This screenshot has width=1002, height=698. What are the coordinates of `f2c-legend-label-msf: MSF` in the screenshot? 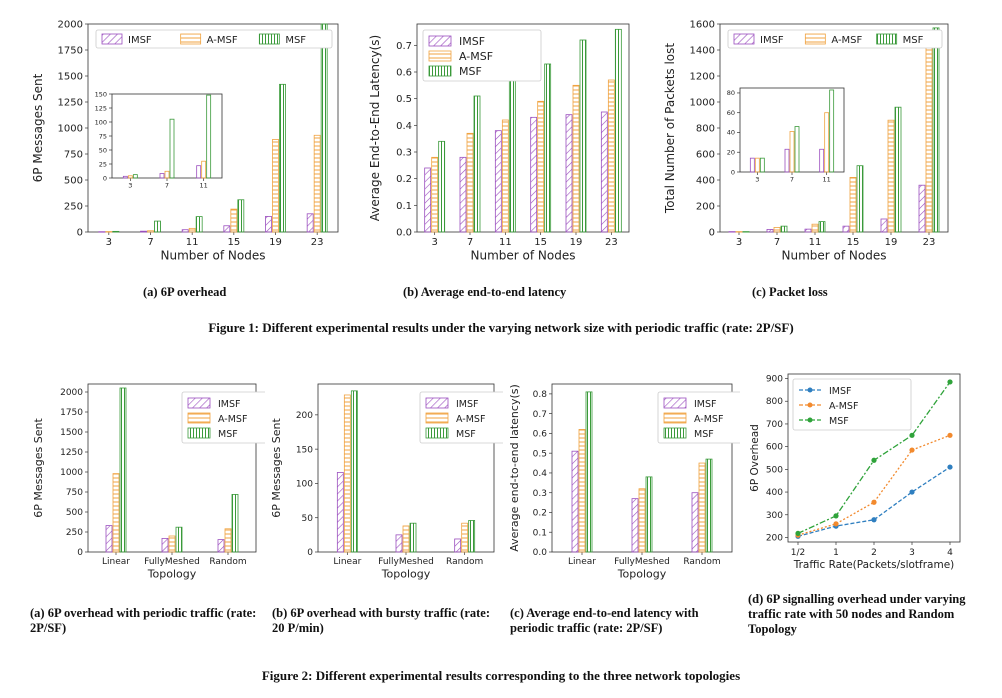 It's located at (704, 434).